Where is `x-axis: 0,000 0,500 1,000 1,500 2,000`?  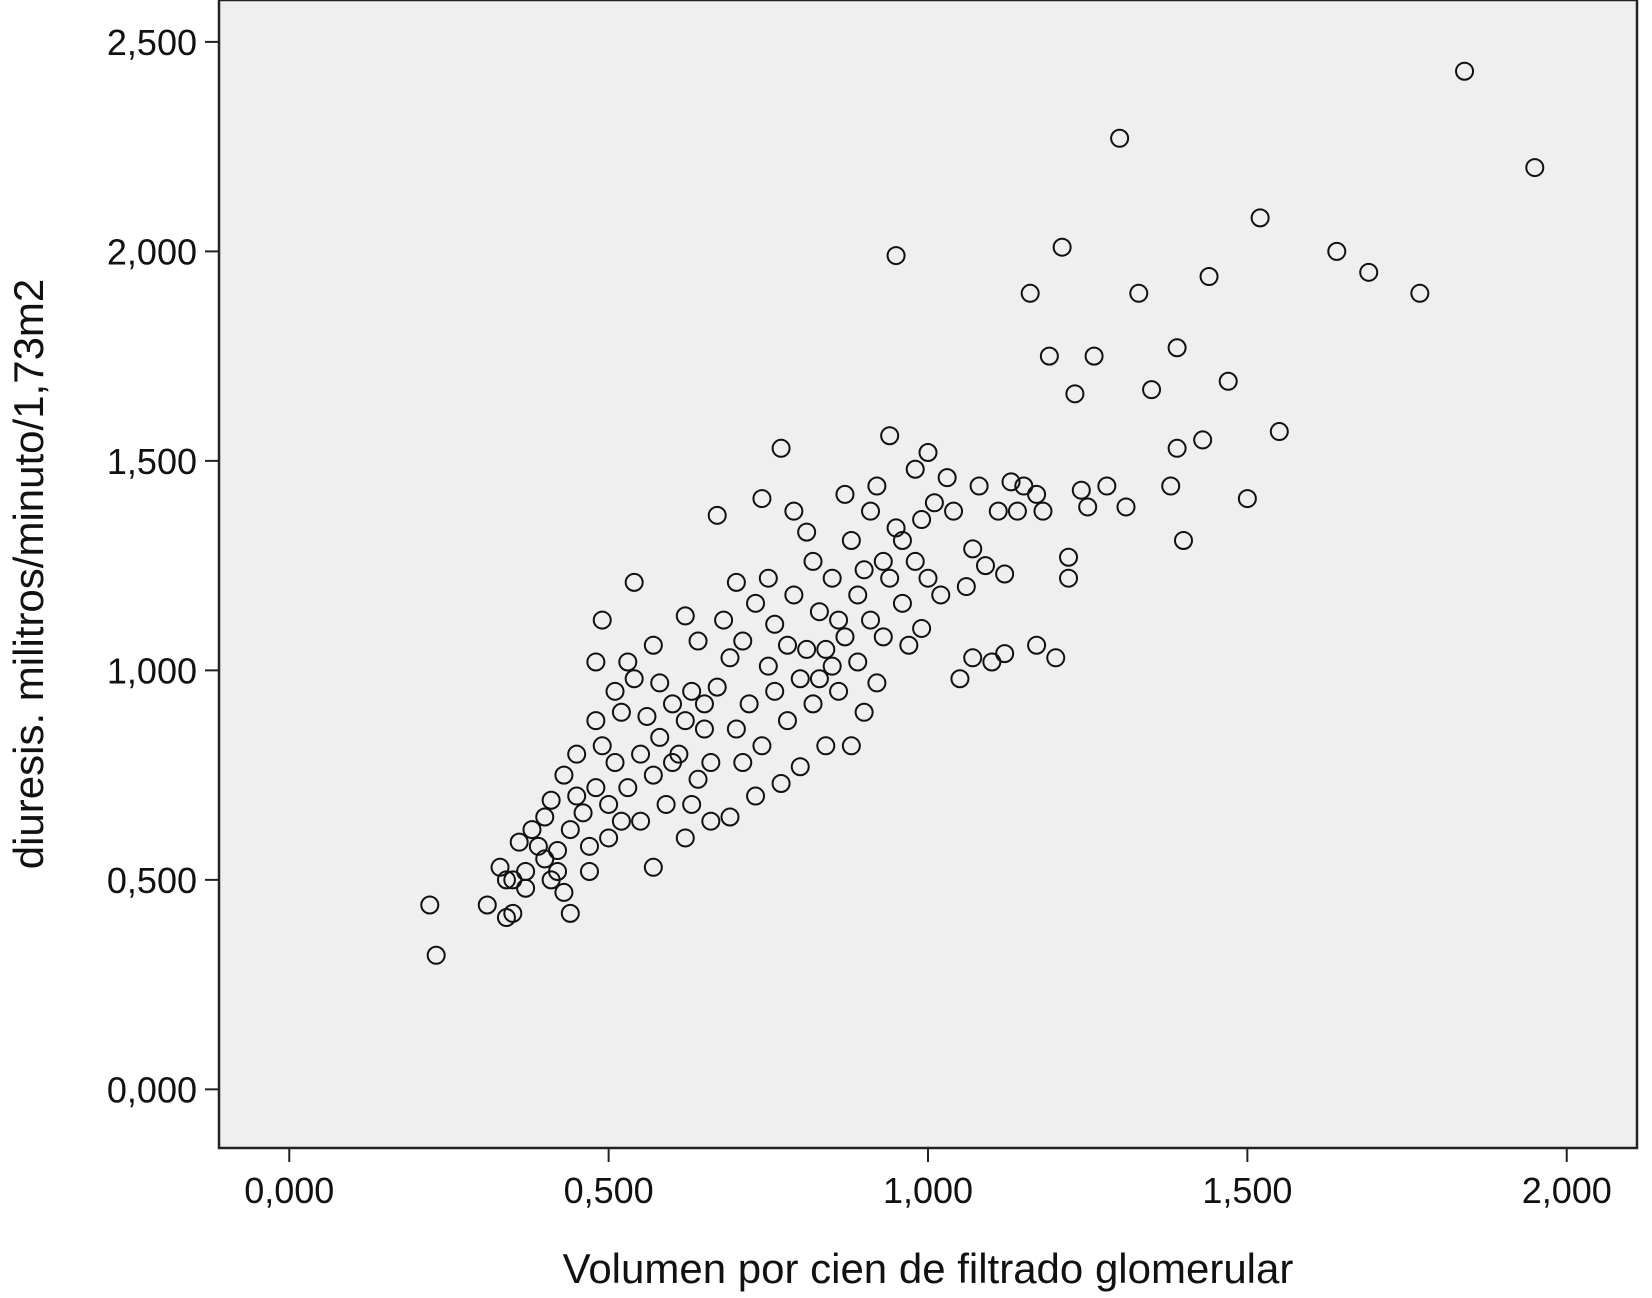
x-axis: 0,000 0,500 1,000 1,500 2,000 is located at coordinates (928, 1179).